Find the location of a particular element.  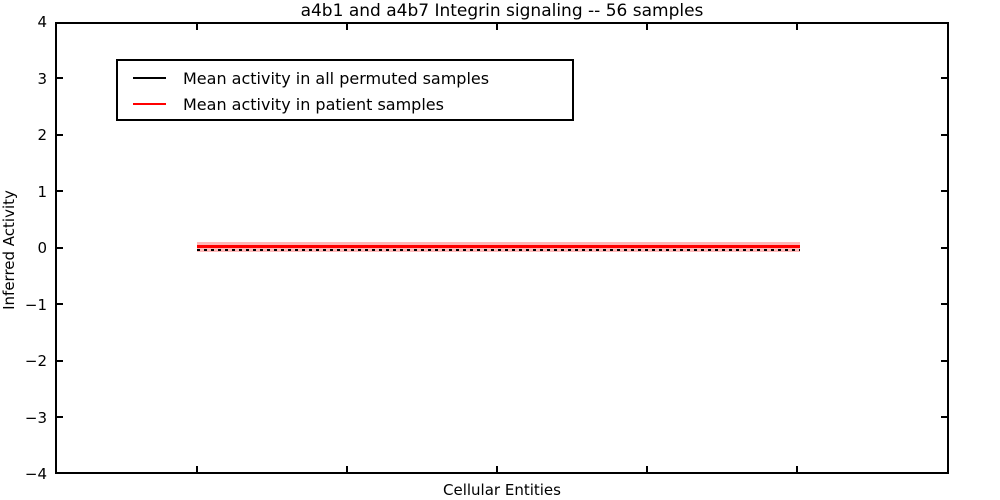

legend-item-permuted: Mean activity in all permuted samples is located at coordinates (352, 78).